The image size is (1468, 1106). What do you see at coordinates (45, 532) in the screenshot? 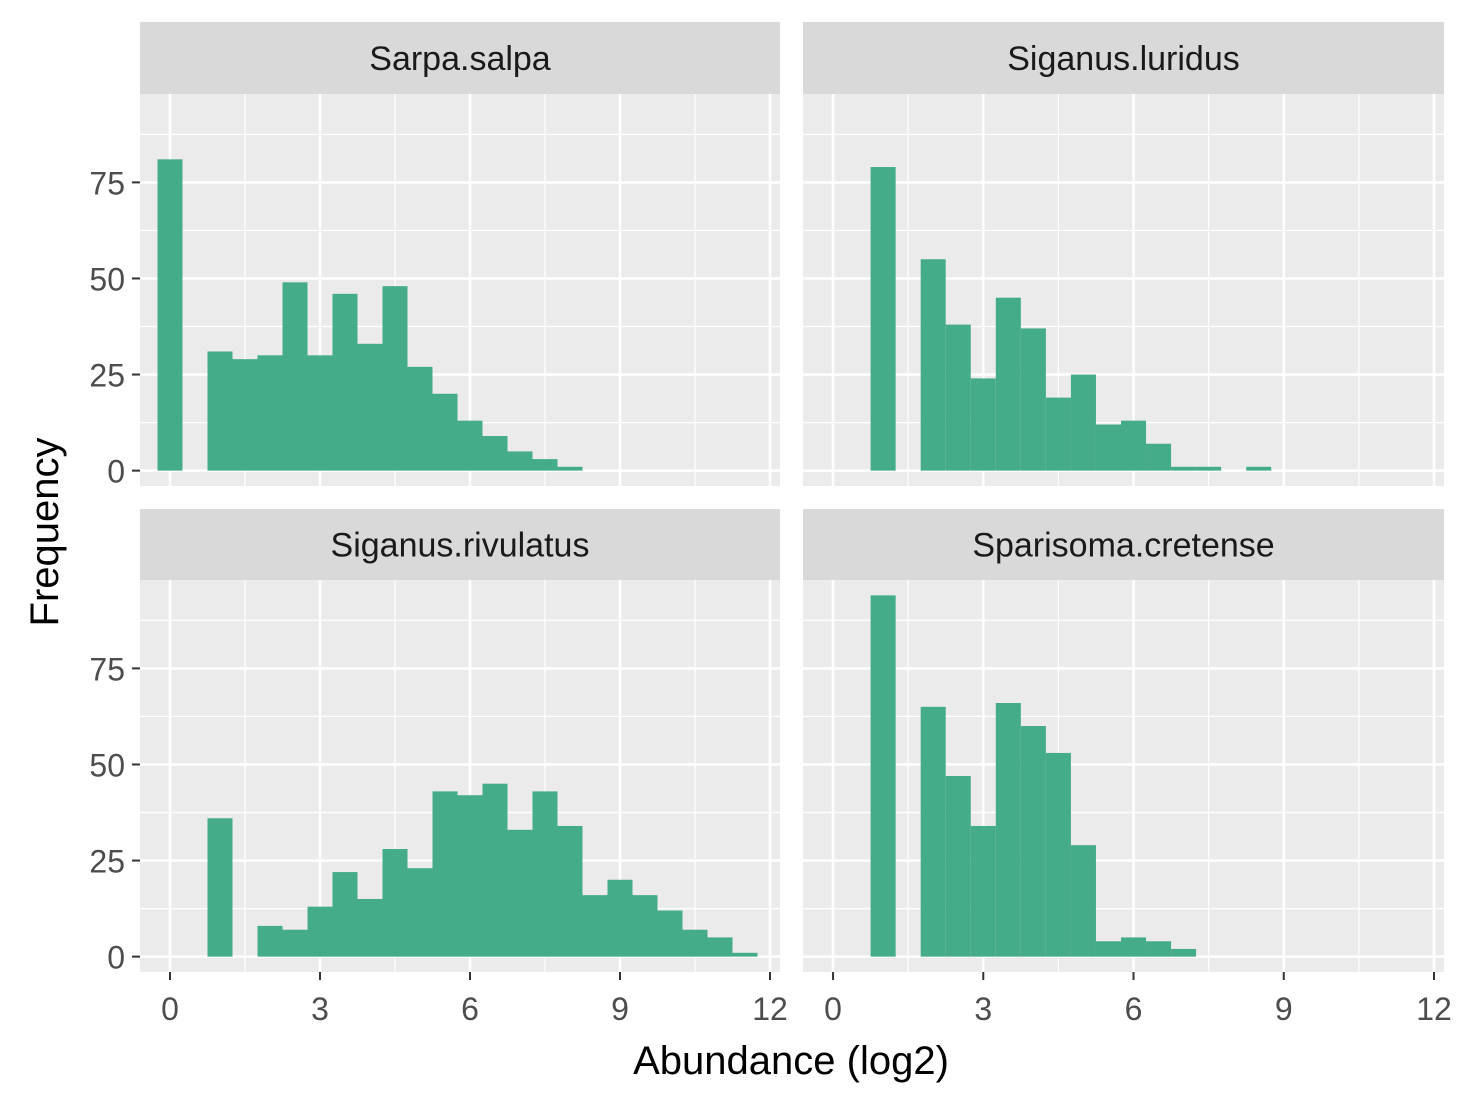
I see `y-axis-title: Frequency` at bounding box center [45, 532].